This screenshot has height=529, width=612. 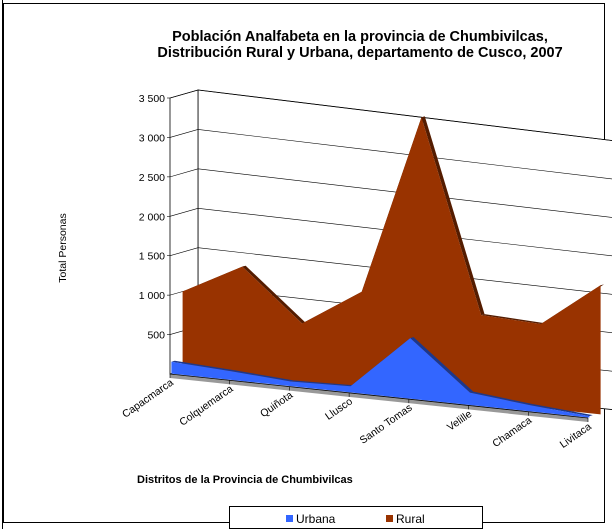 What do you see at coordinates (152, 296) in the screenshot?
I see `y-tick-label: 1 000` at bounding box center [152, 296].